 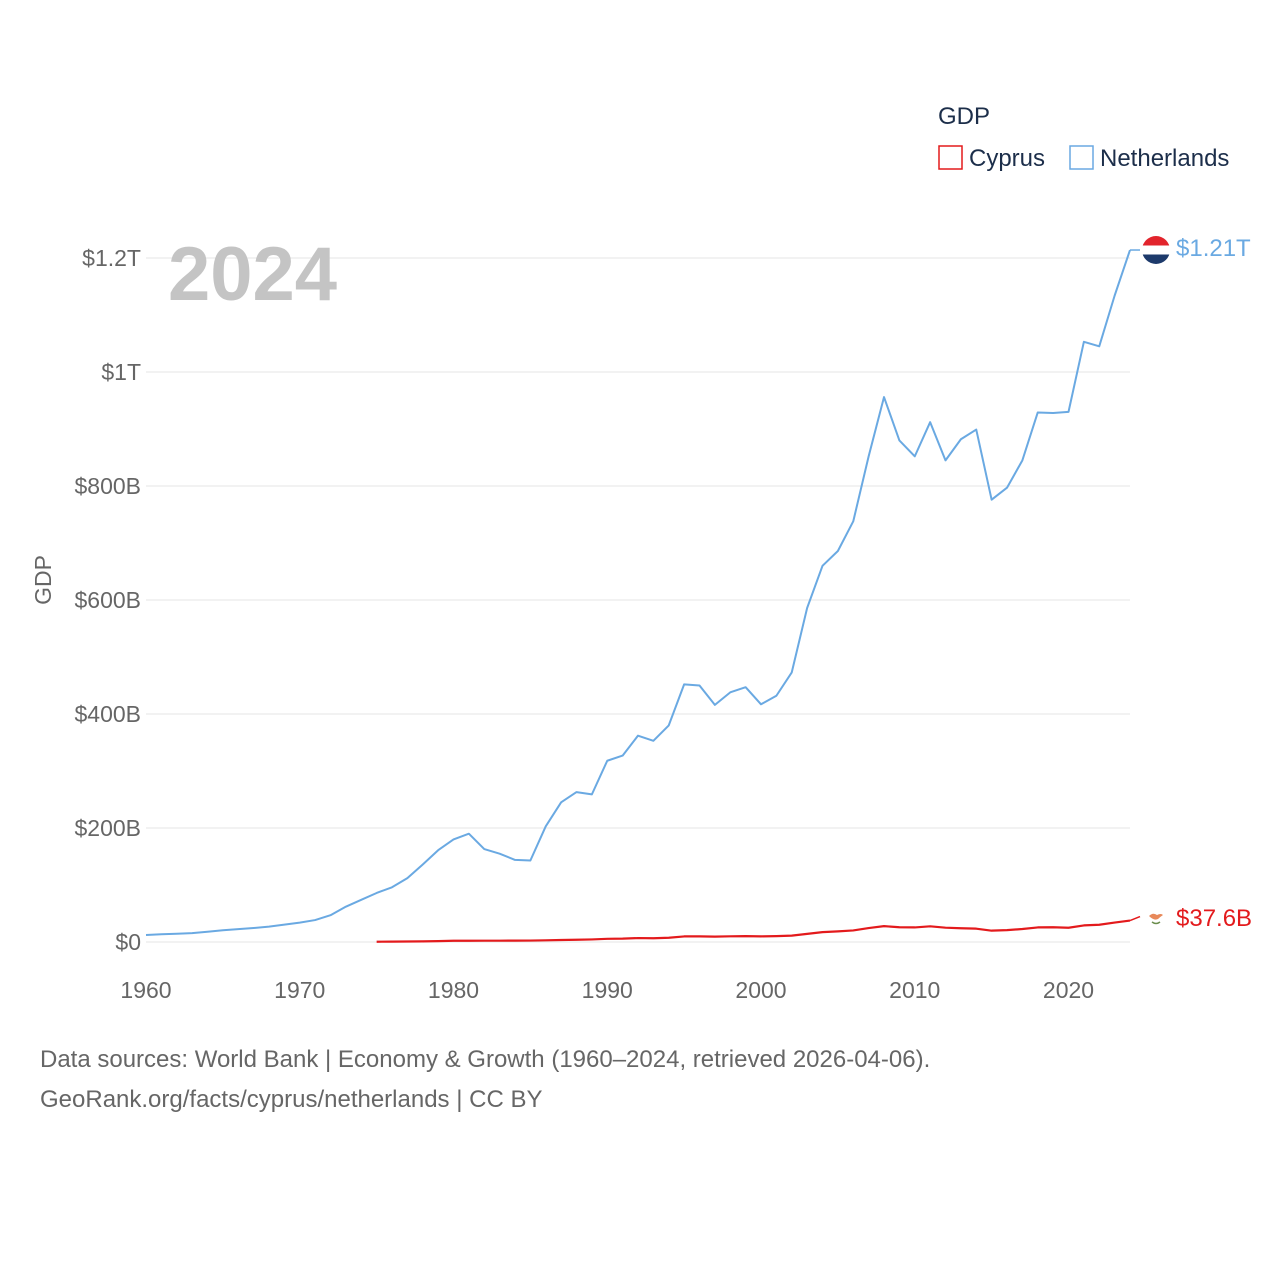 What do you see at coordinates (1214, 918) in the screenshot?
I see `end-label-cyprus: $37.6B` at bounding box center [1214, 918].